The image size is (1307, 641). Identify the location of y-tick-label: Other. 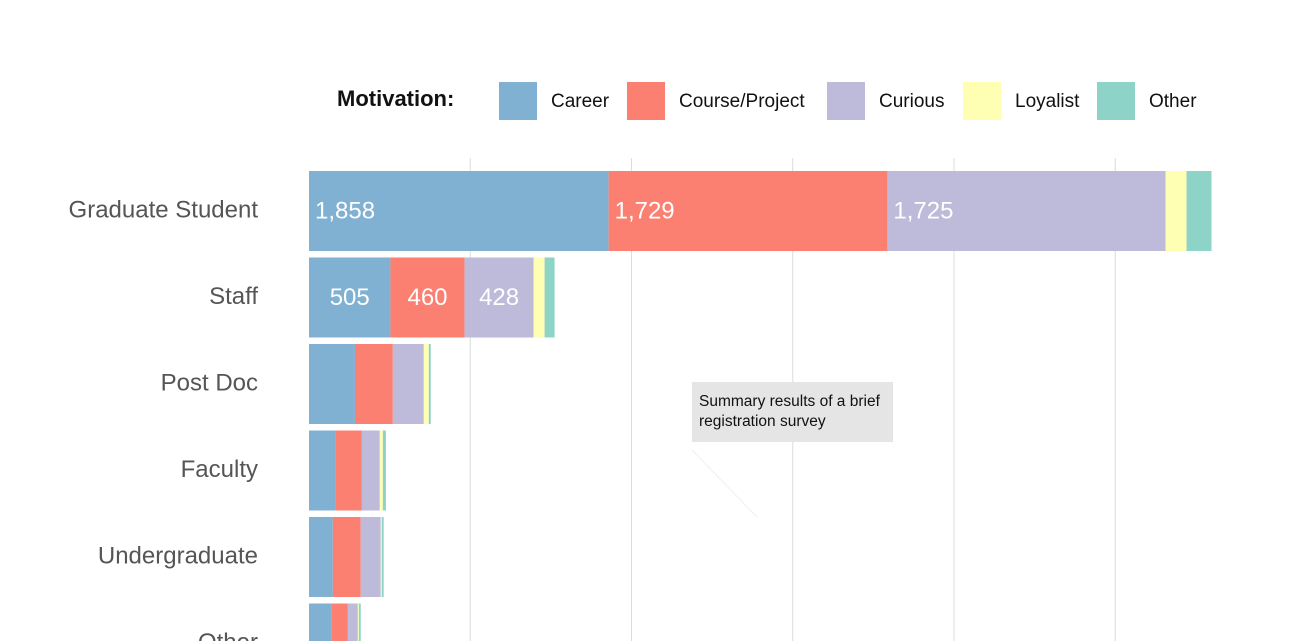
(228, 635).